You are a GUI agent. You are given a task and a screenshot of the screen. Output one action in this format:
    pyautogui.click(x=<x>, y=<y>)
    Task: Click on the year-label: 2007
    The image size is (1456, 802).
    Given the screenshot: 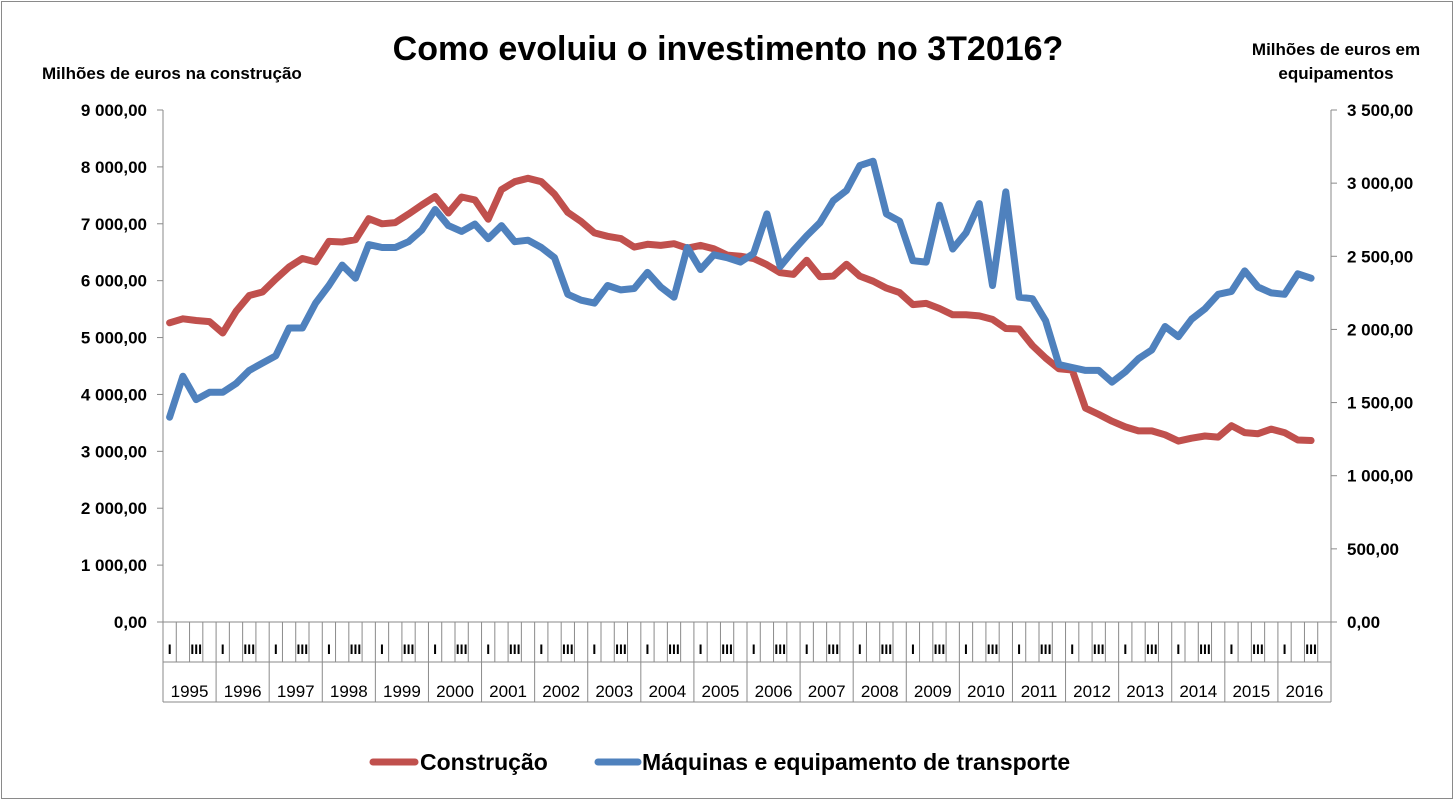 What is the action you would take?
    pyautogui.click(x=827, y=691)
    